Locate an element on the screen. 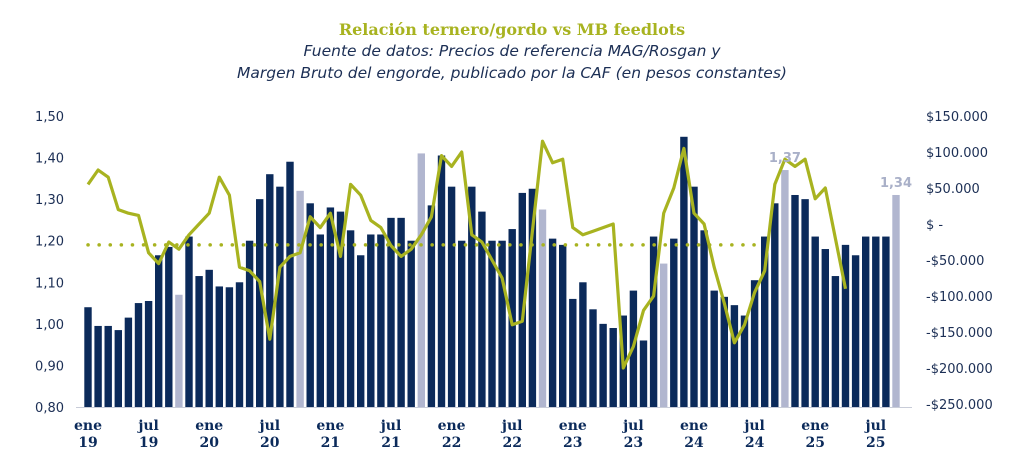  right-tick-label: $100.000 is located at coordinates (957, 153).